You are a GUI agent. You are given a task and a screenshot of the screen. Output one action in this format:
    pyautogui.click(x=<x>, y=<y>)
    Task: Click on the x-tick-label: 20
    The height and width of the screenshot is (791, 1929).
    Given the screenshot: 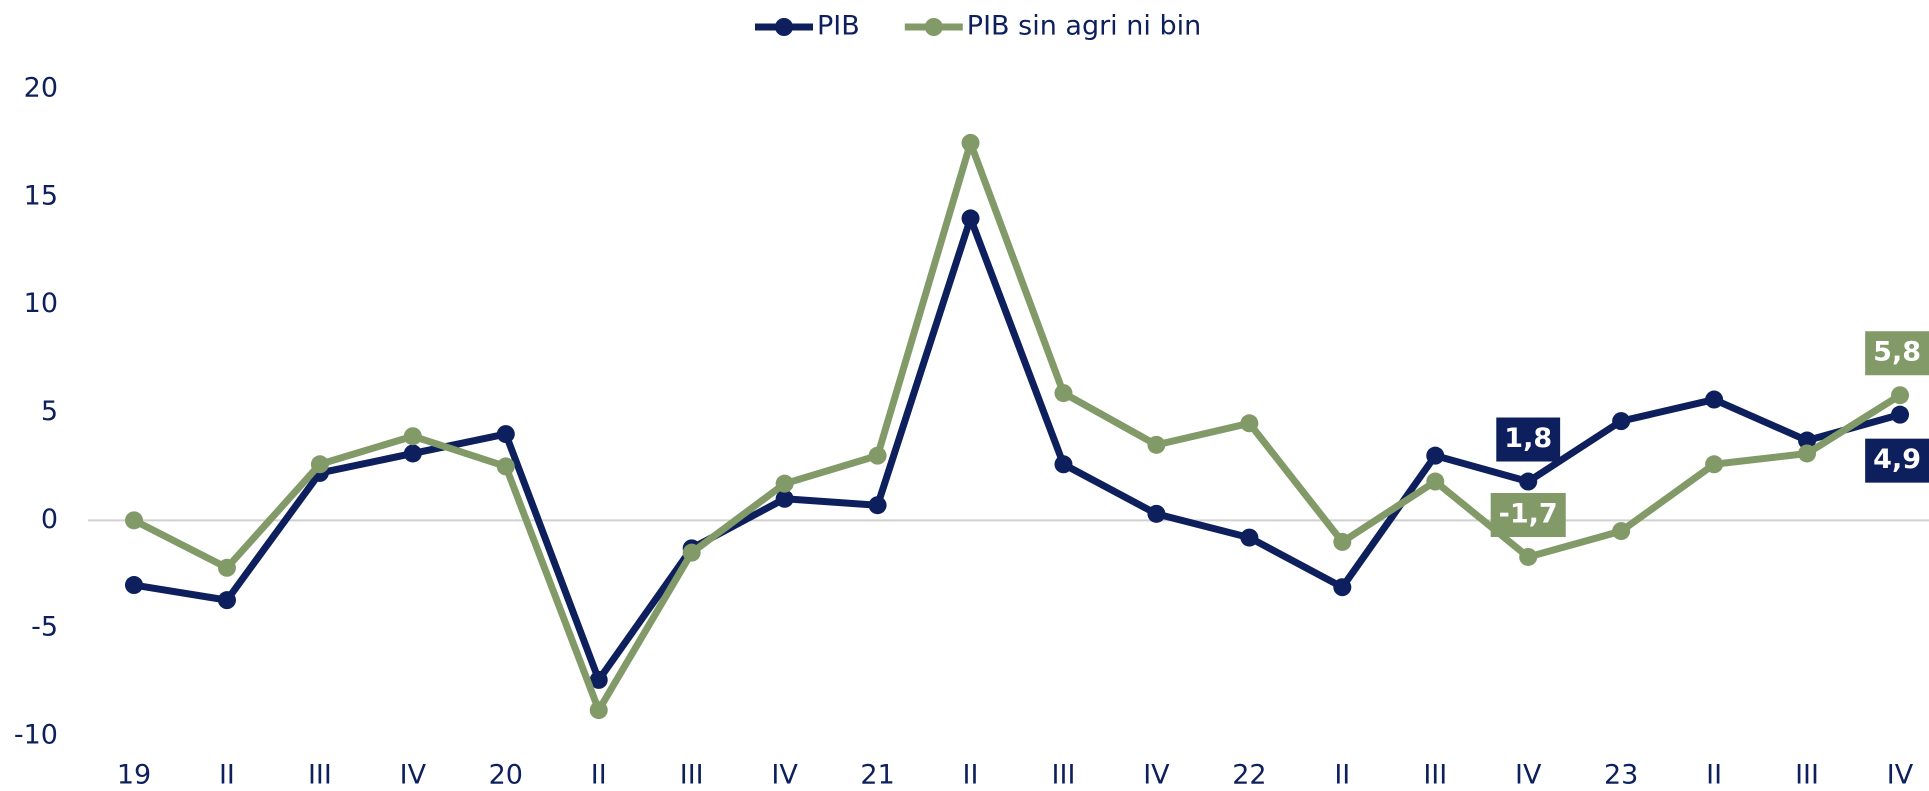 What is the action you would take?
    pyautogui.click(x=506, y=775)
    